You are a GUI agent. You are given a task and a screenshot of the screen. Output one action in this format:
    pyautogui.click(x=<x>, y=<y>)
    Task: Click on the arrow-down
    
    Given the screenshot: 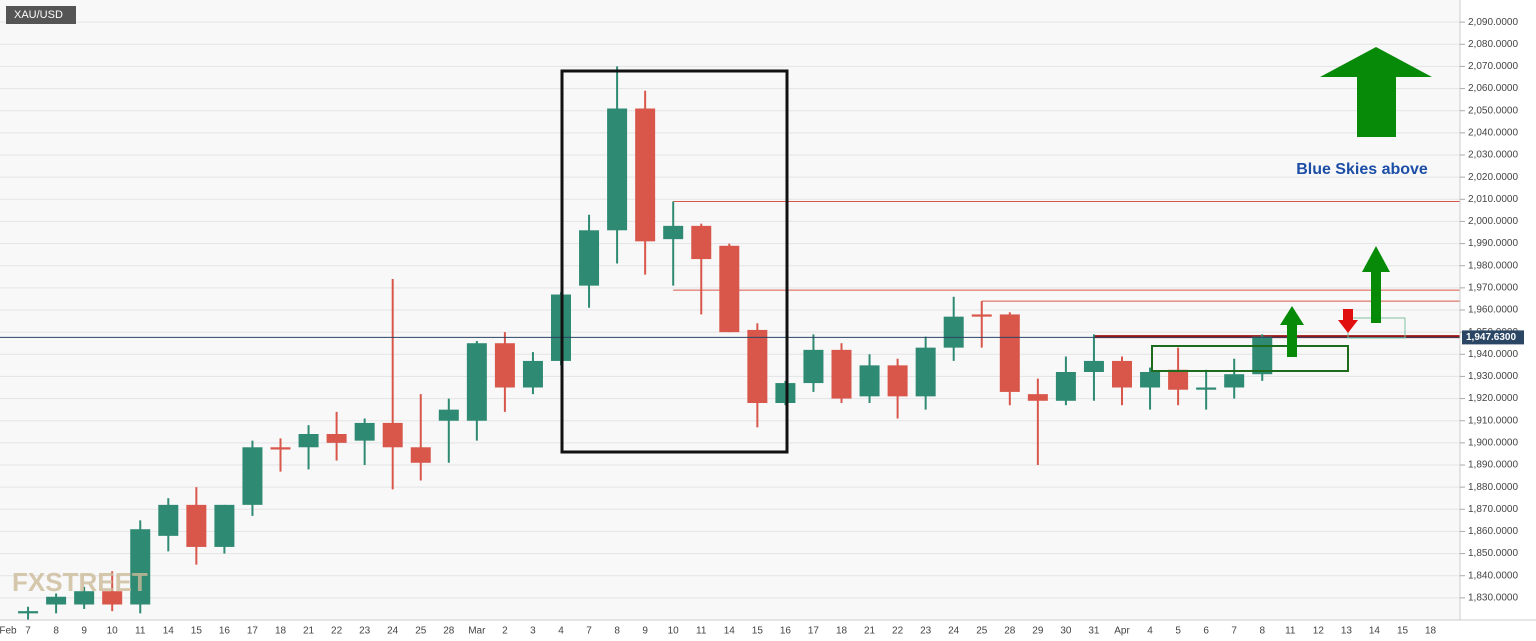 What is the action you would take?
    pyautogui.click(x=1348, y=321)
    